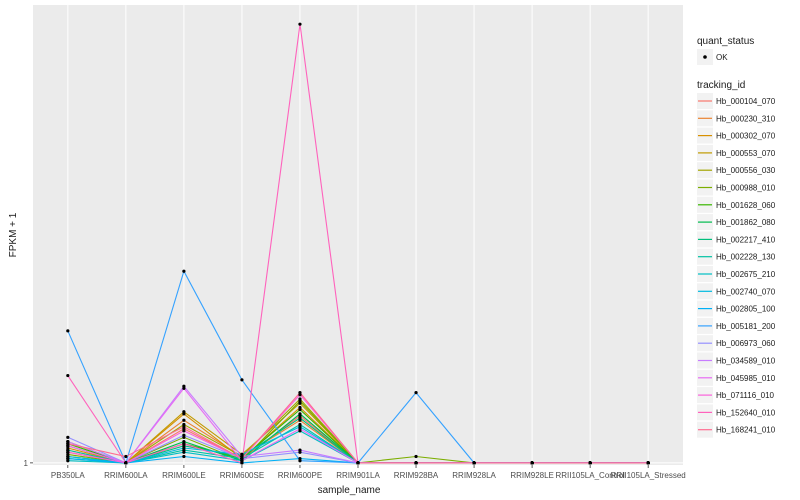  What do you see at coordinates (746, 188) in the screenshot?
I see `legend-label: Hb_000988_010` at bounding box center [746, 188].